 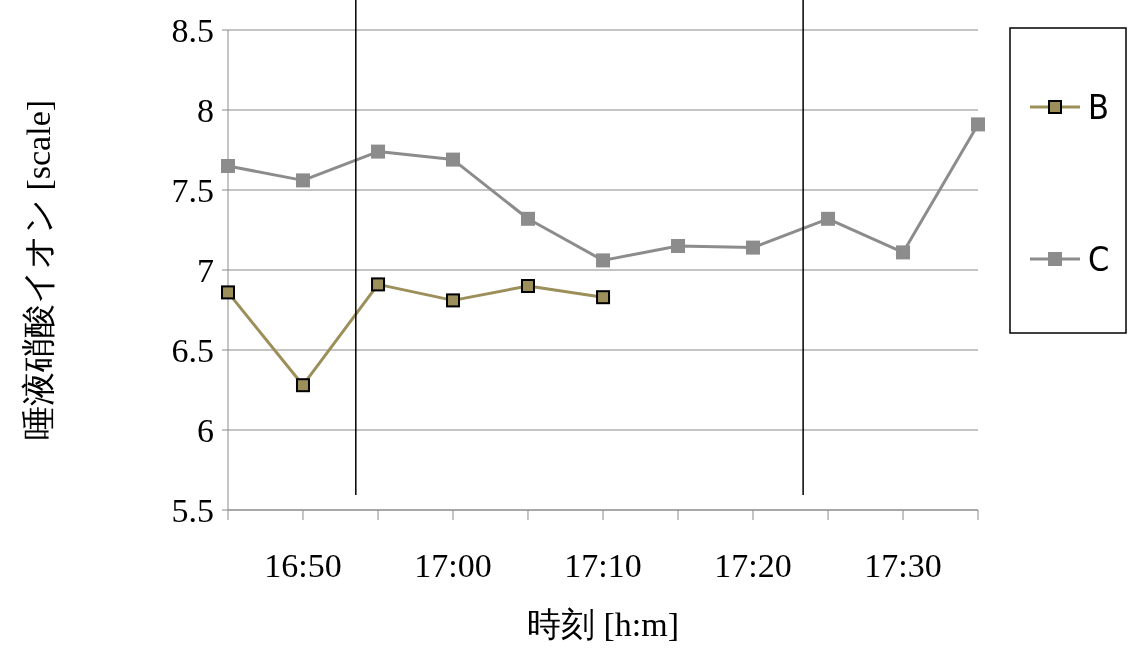 I want to click on legend-label: B, so click(x=1098, y=107).